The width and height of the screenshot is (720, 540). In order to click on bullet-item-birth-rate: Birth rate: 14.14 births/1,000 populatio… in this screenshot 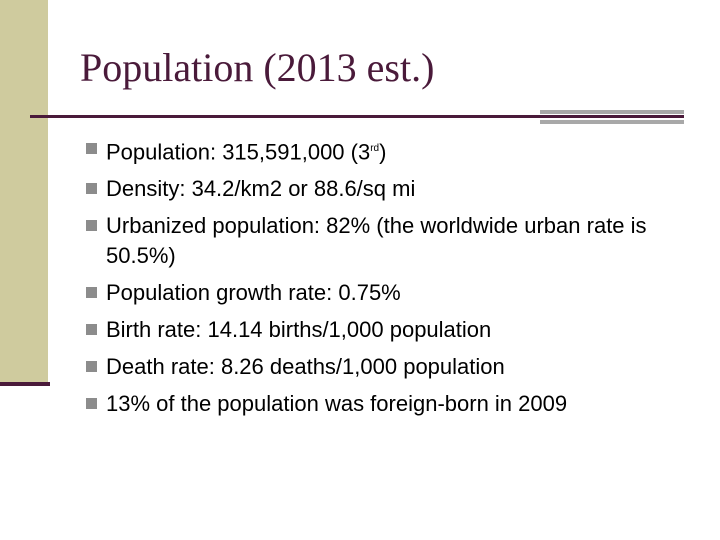, I will do `click(386, 330)`.